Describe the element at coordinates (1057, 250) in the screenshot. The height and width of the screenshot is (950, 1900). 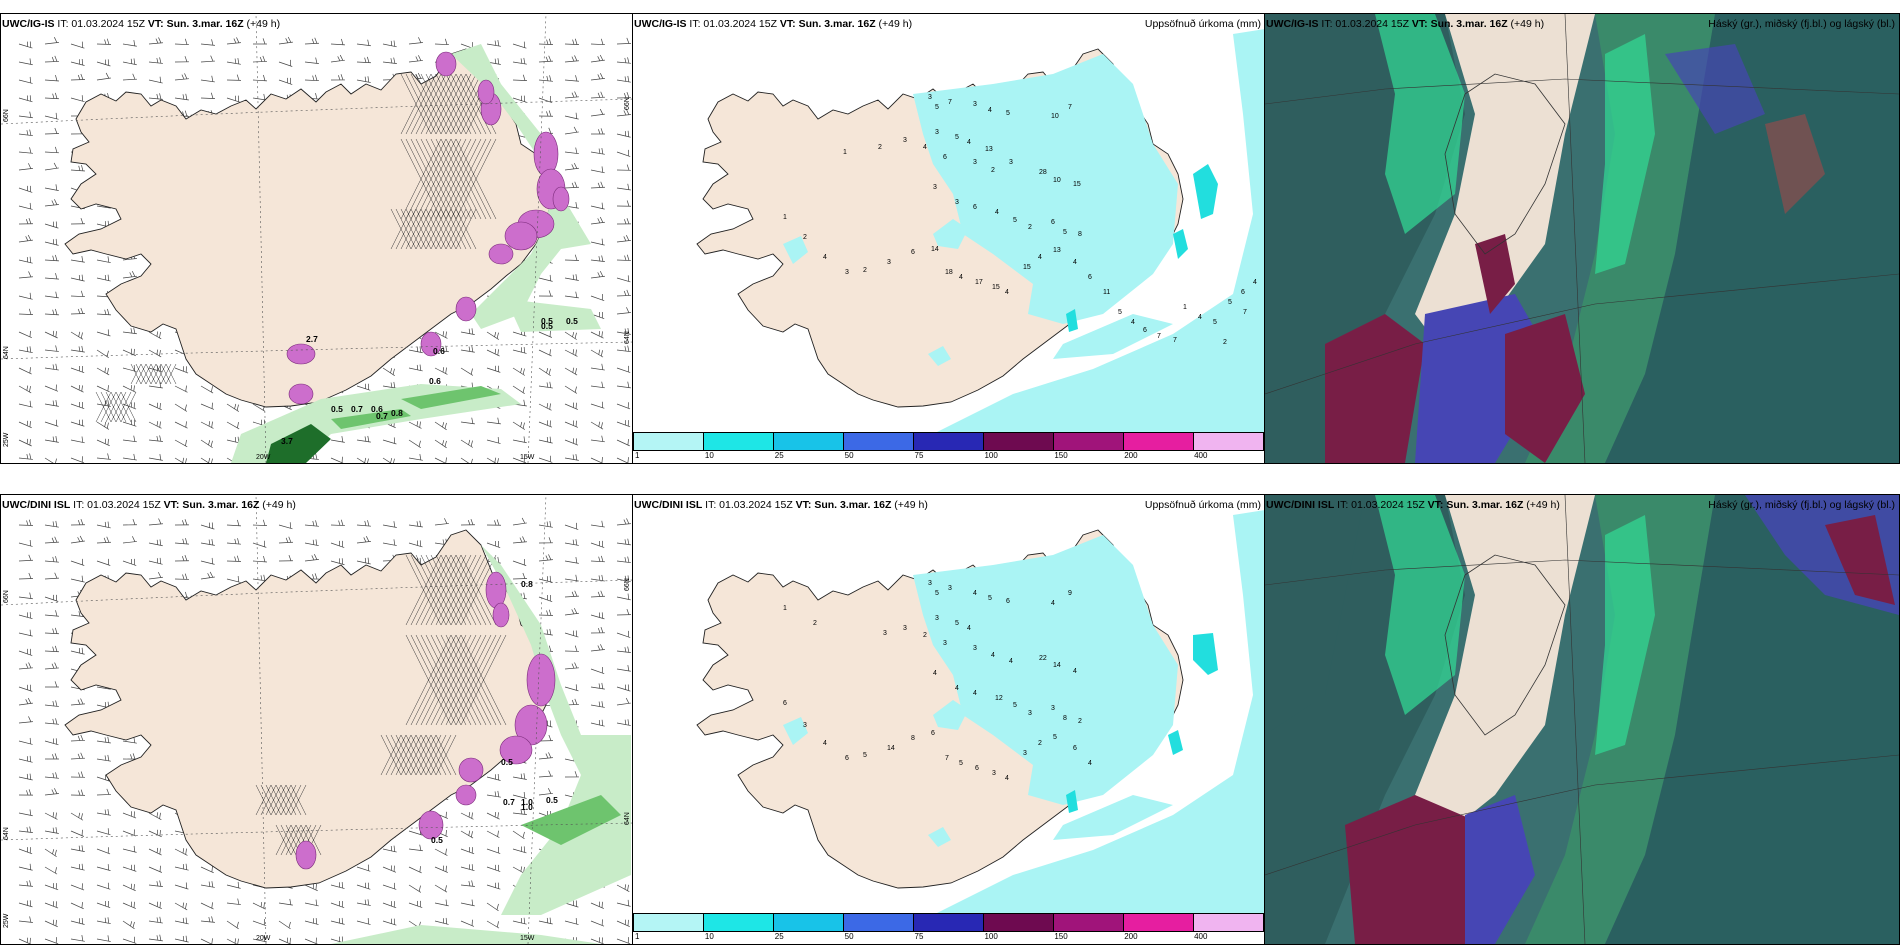
I see `precip-amount-label: 13` at that location.